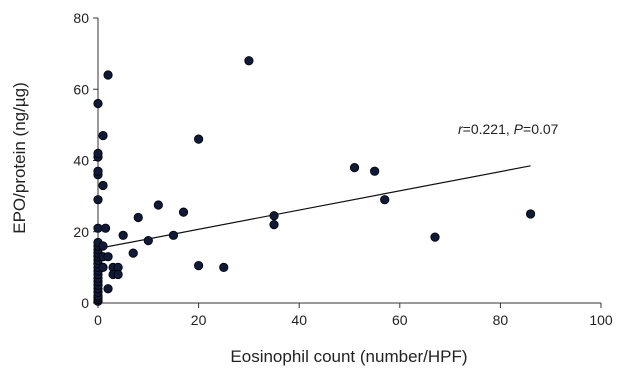 The width and height of the screenshot is (617, 377). Describe the element at coordinates (199, 320) in the screenshot. I see `x-tick-label: 20` at that location.